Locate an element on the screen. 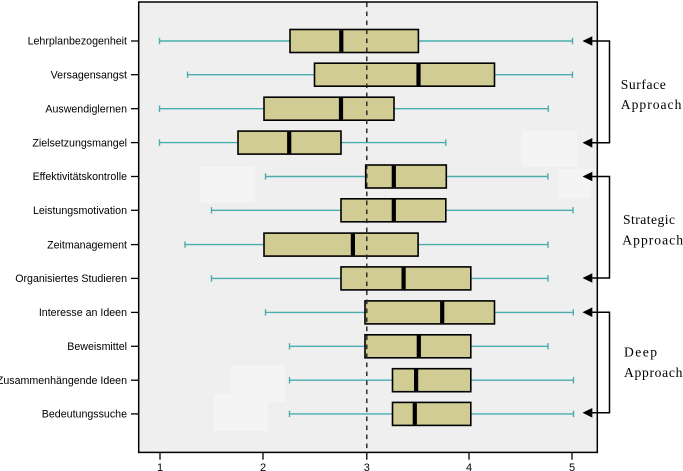 The width and height of the screenshot is (683, 471). svg-text: 4 is located at coordinates (469, 466).